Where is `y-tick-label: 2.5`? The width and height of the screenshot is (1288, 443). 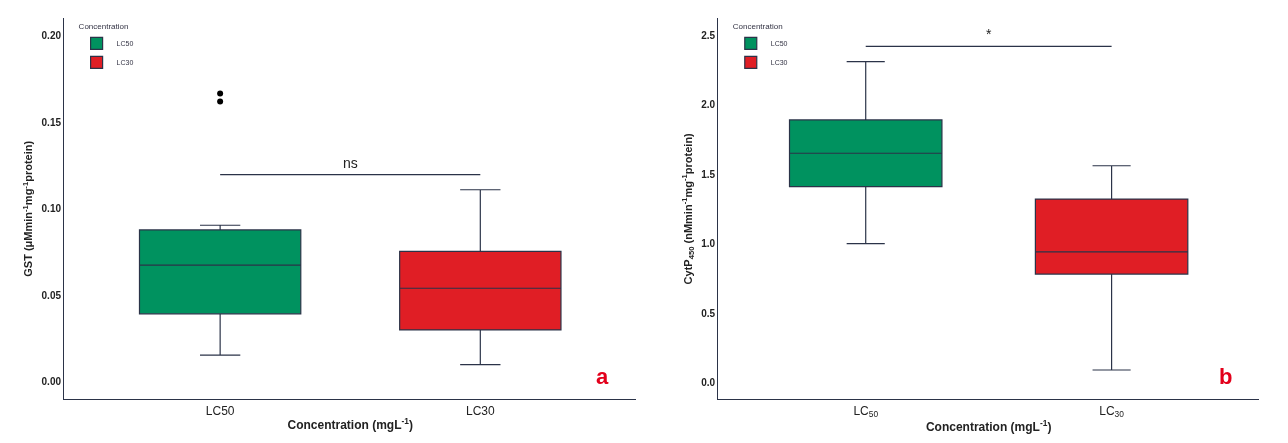 y-tick-label: 2.5 is located at coordinates (708, 35).